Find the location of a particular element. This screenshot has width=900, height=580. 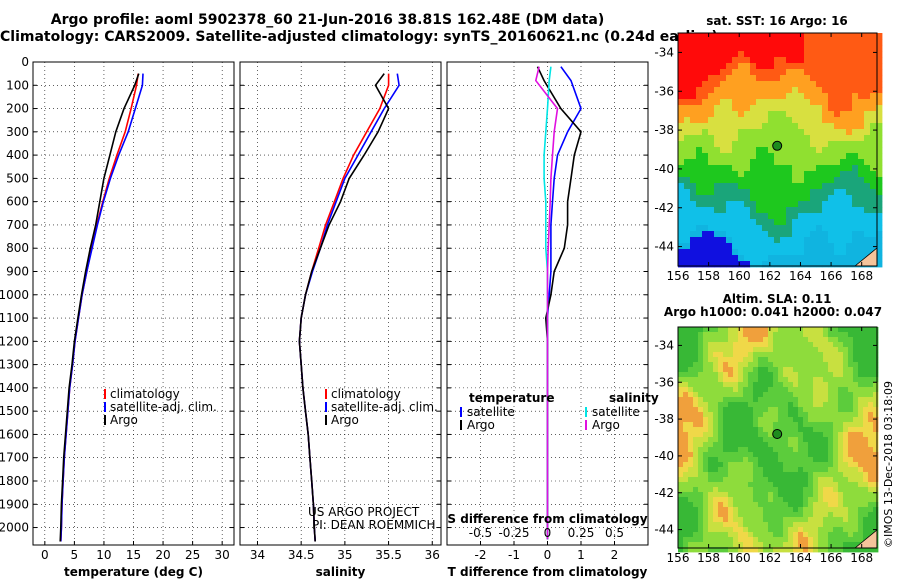

s-tick-label: -0.5 is located at coordinates (480, 533).